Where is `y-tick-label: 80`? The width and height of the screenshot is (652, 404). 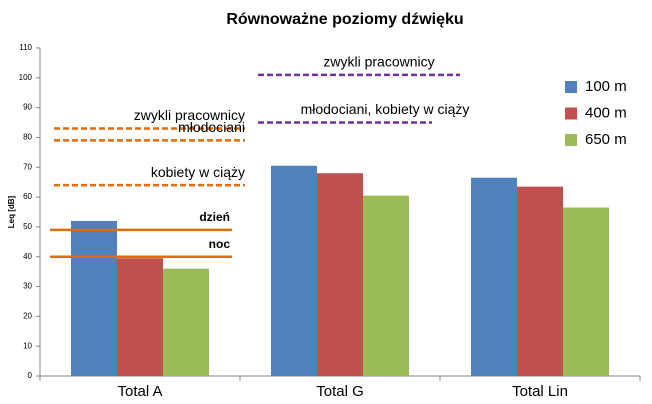 y-tick-label: 80 is located at coordinates (27, 137).